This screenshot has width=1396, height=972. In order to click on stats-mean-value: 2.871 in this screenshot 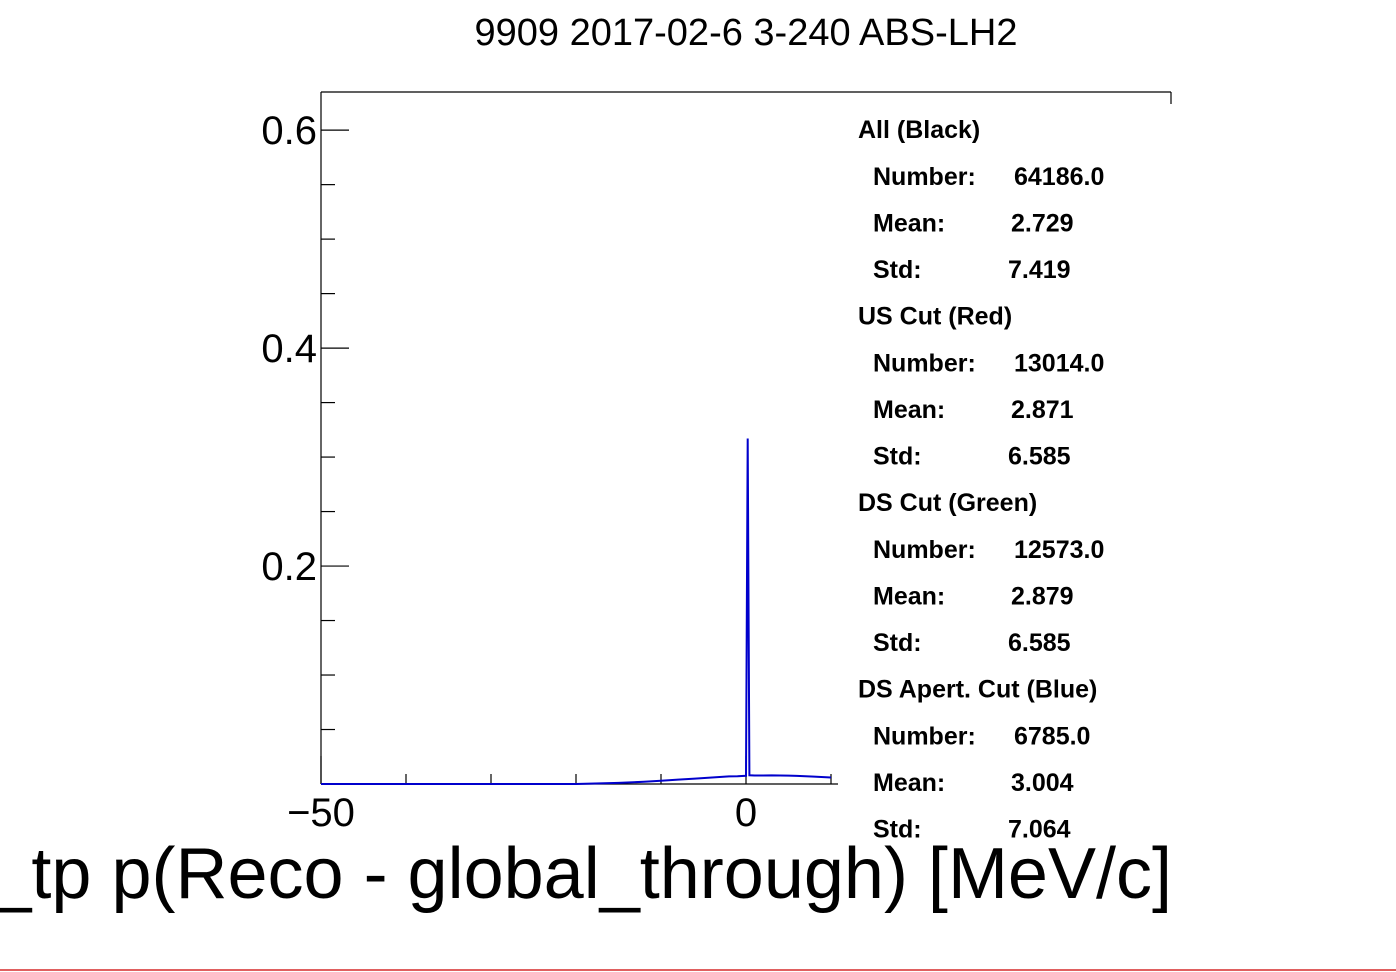, I will do `click(1042, 410)`.